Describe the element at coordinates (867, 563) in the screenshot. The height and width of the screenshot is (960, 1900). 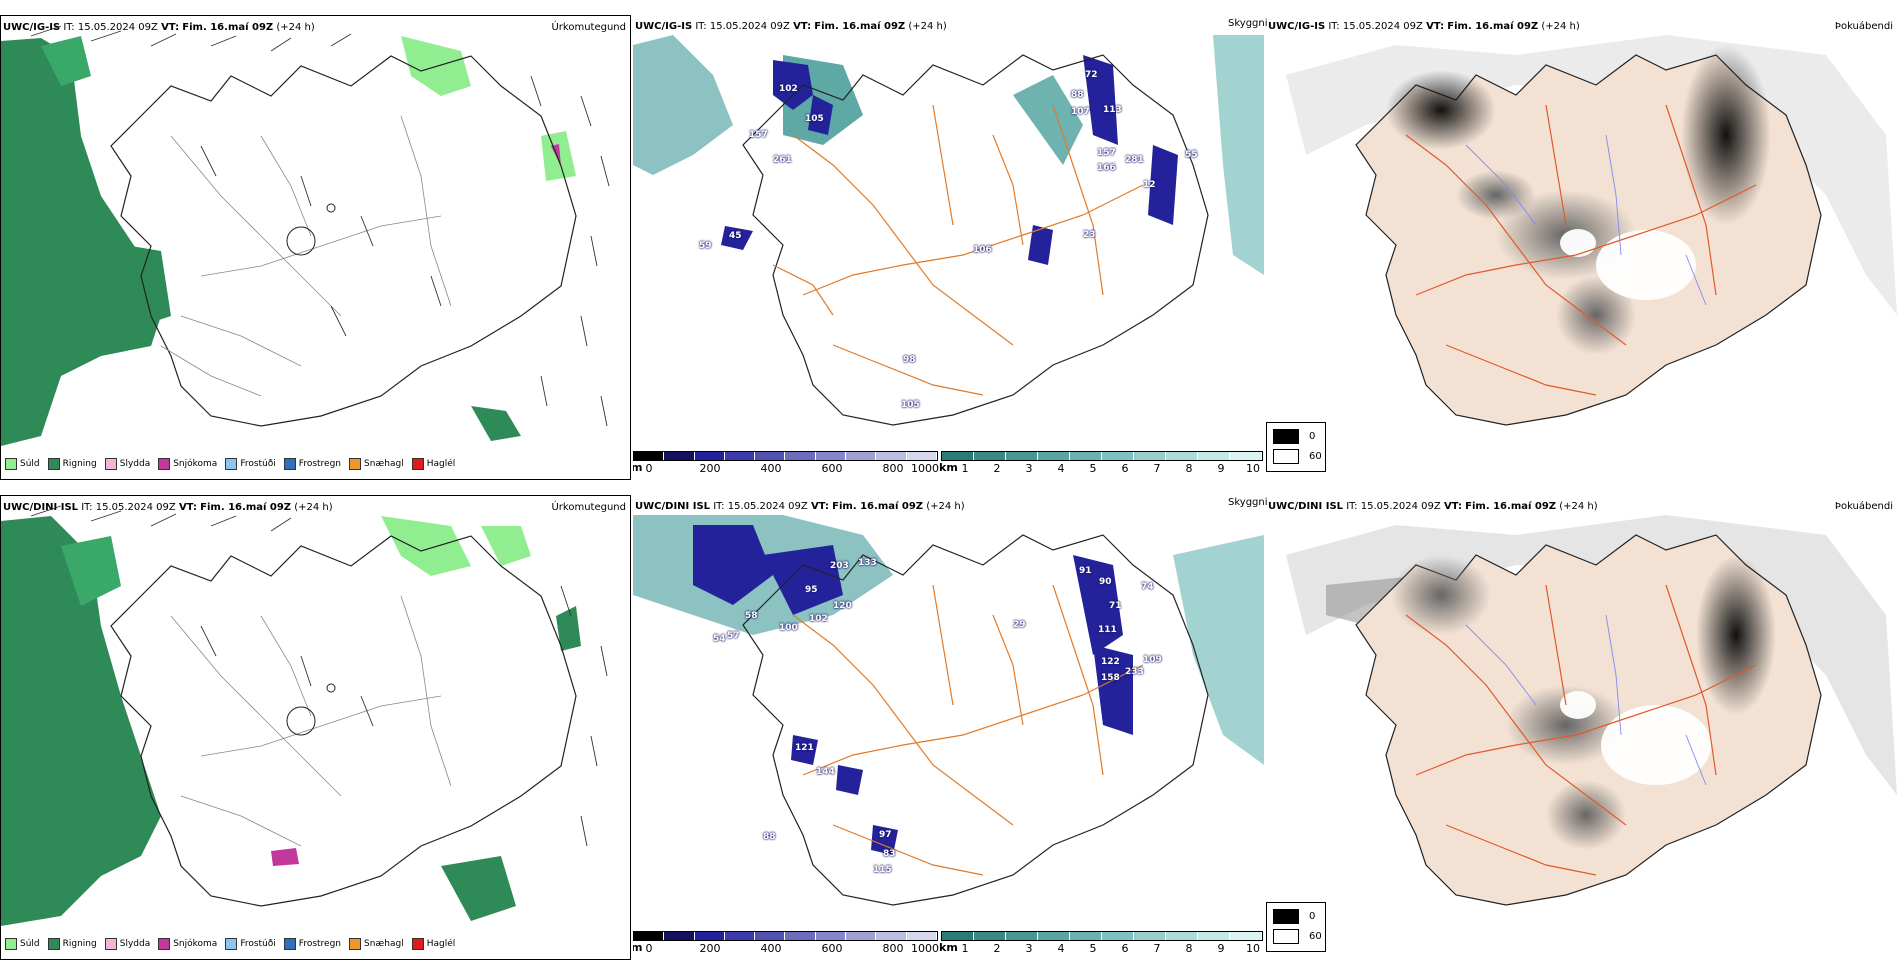
I see `ceiling-value-label: 133` at that location.